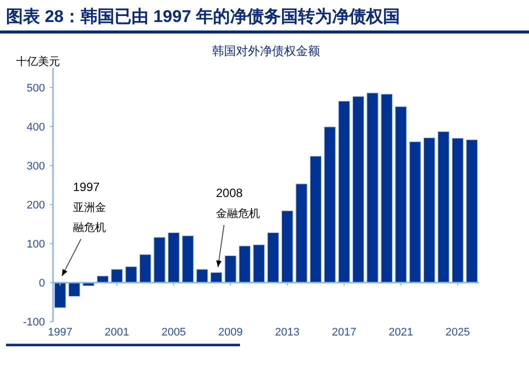 This screenshot has width=529, height=383. I want to click on y-tick-label: 200, so click(35, 206).